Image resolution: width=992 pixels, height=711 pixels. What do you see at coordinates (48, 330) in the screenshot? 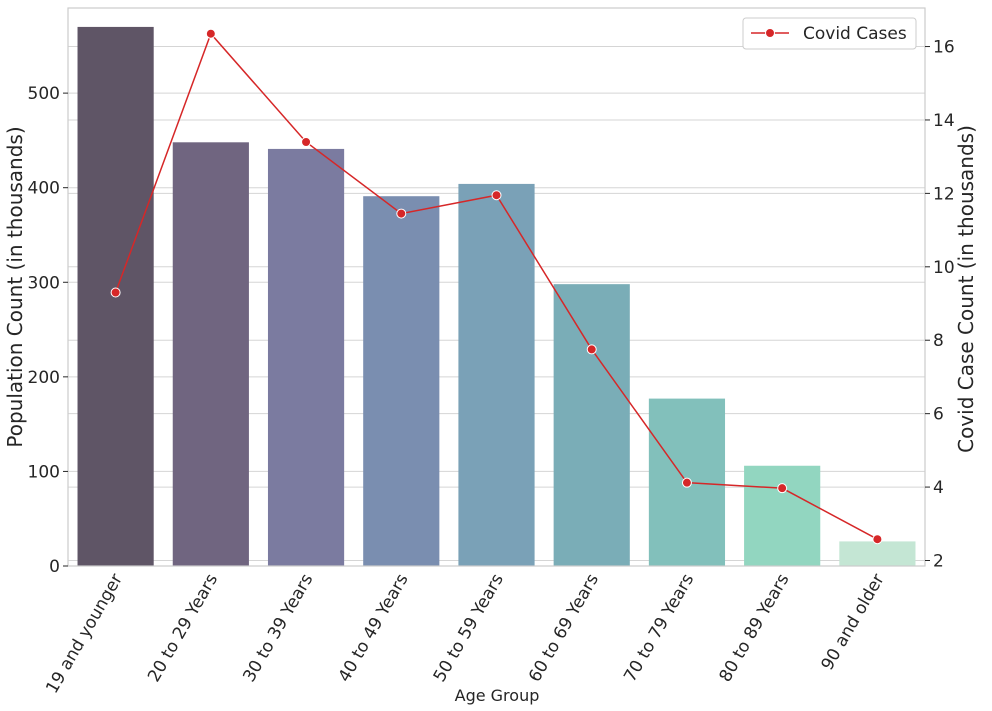
I see `left-y-ticks: 0 100 200 300 400 500` at bounding box center [48, 330].